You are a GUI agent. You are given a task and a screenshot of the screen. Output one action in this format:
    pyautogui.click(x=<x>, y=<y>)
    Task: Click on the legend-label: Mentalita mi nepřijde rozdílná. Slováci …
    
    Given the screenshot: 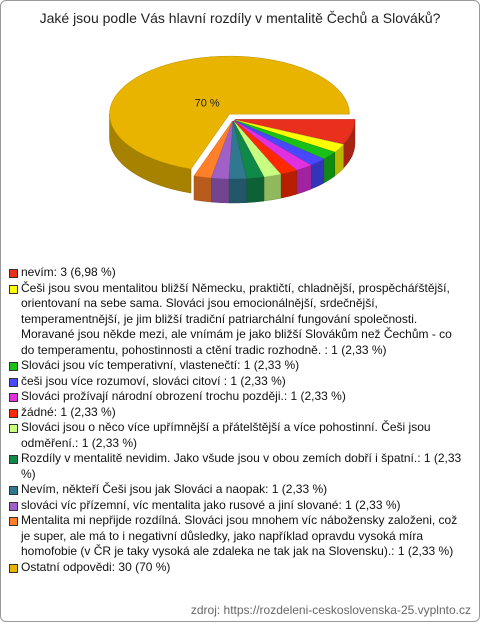 What is the action you would take?
    pyautogui.click(x=239, y=535)
    